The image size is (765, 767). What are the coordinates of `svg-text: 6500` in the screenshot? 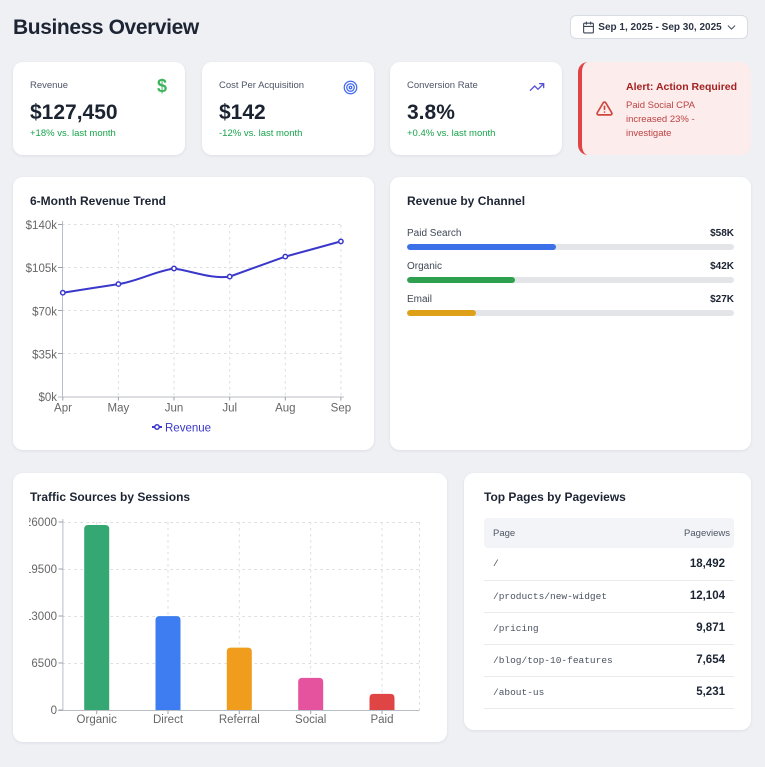 It's located at (44, 664).